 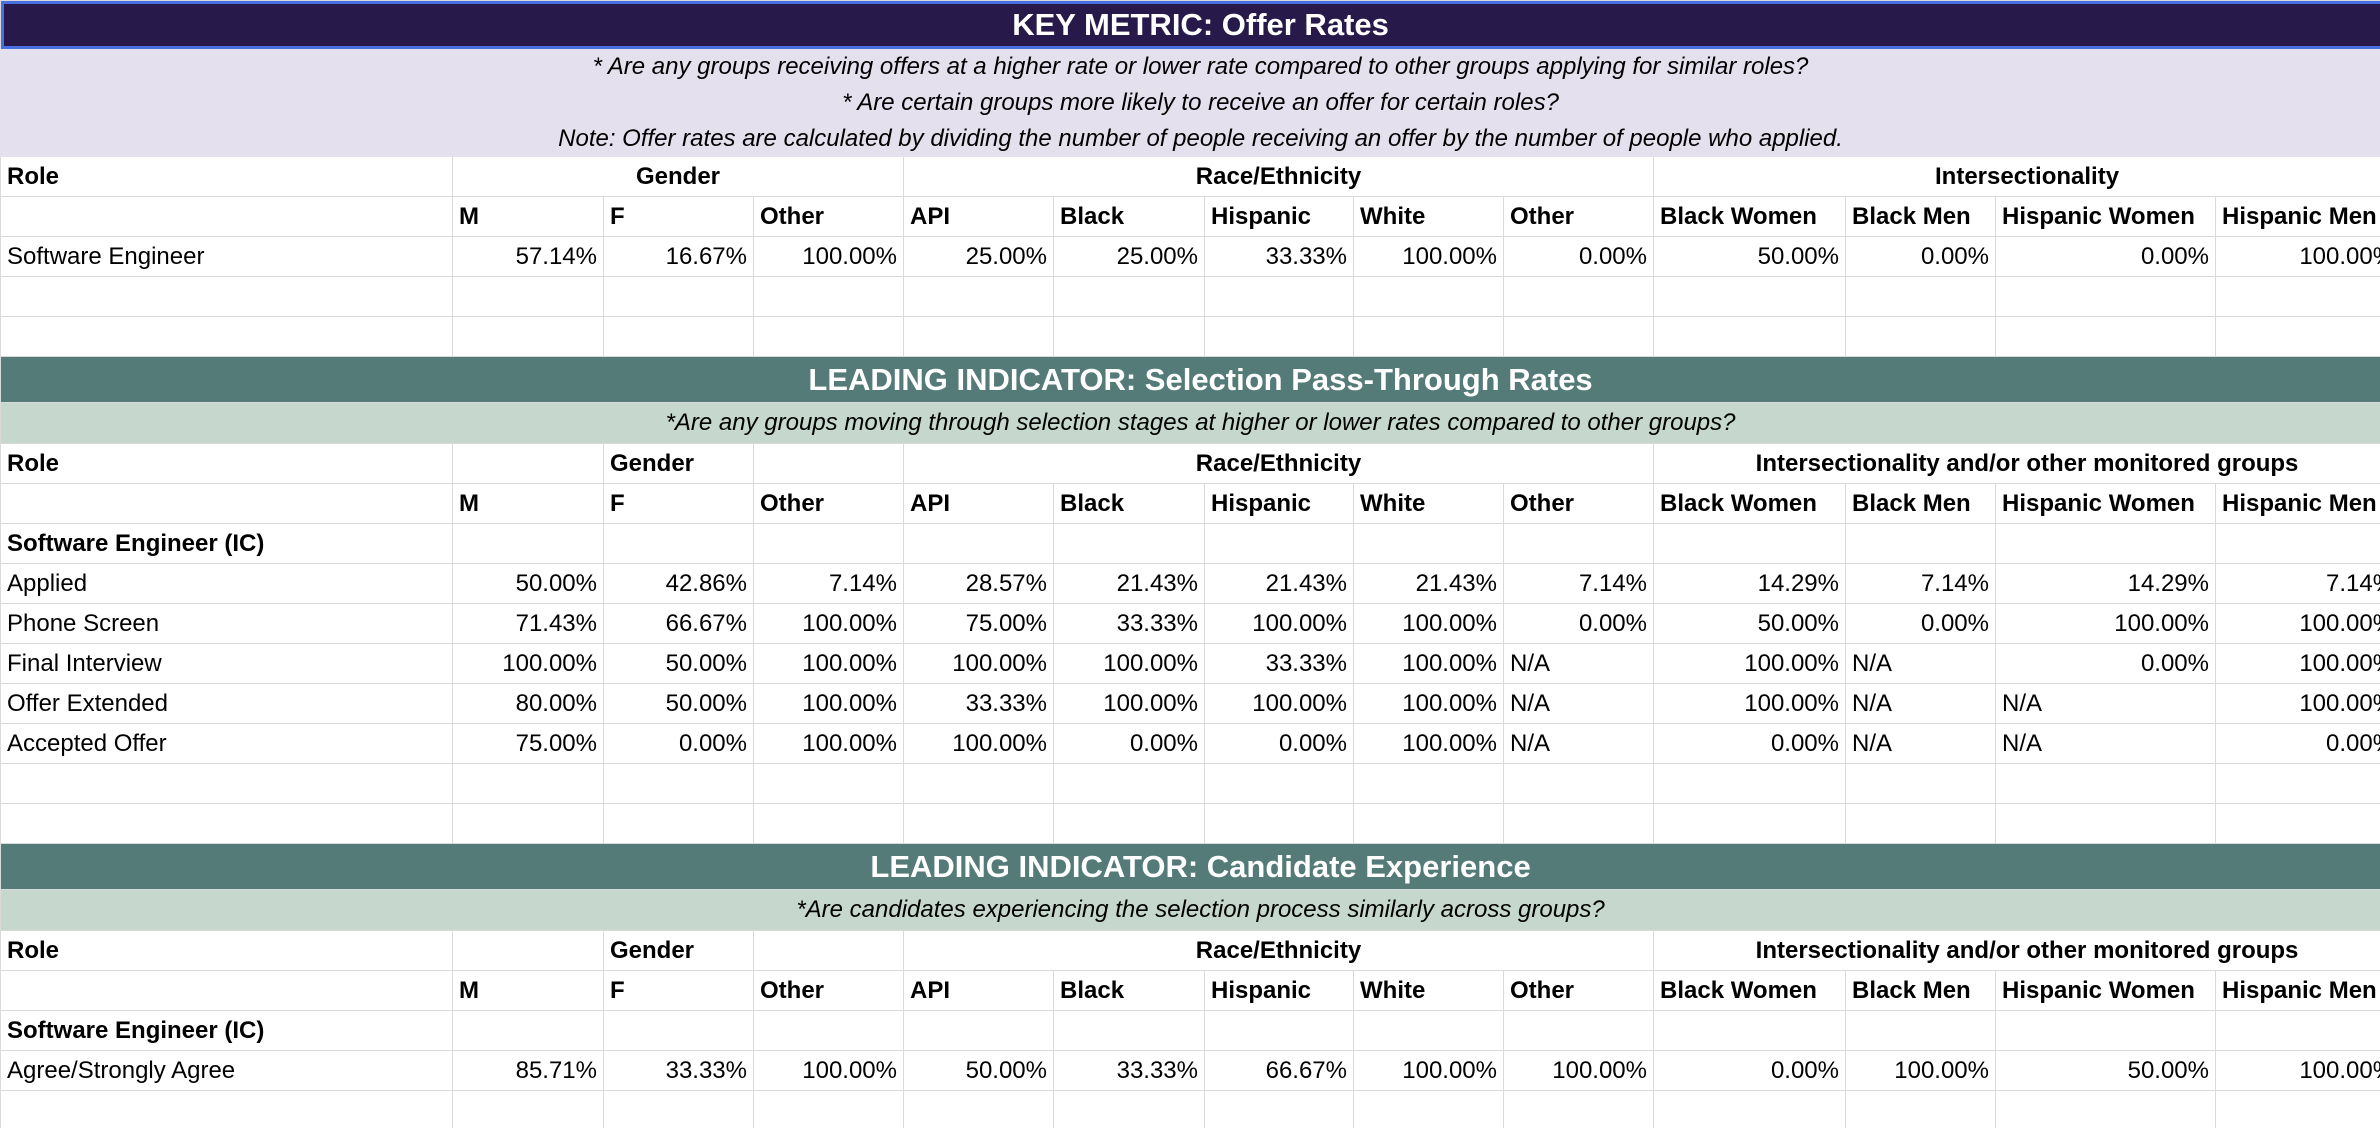 I want to click on column-header: Black Men, so click(x=1920, y=216).